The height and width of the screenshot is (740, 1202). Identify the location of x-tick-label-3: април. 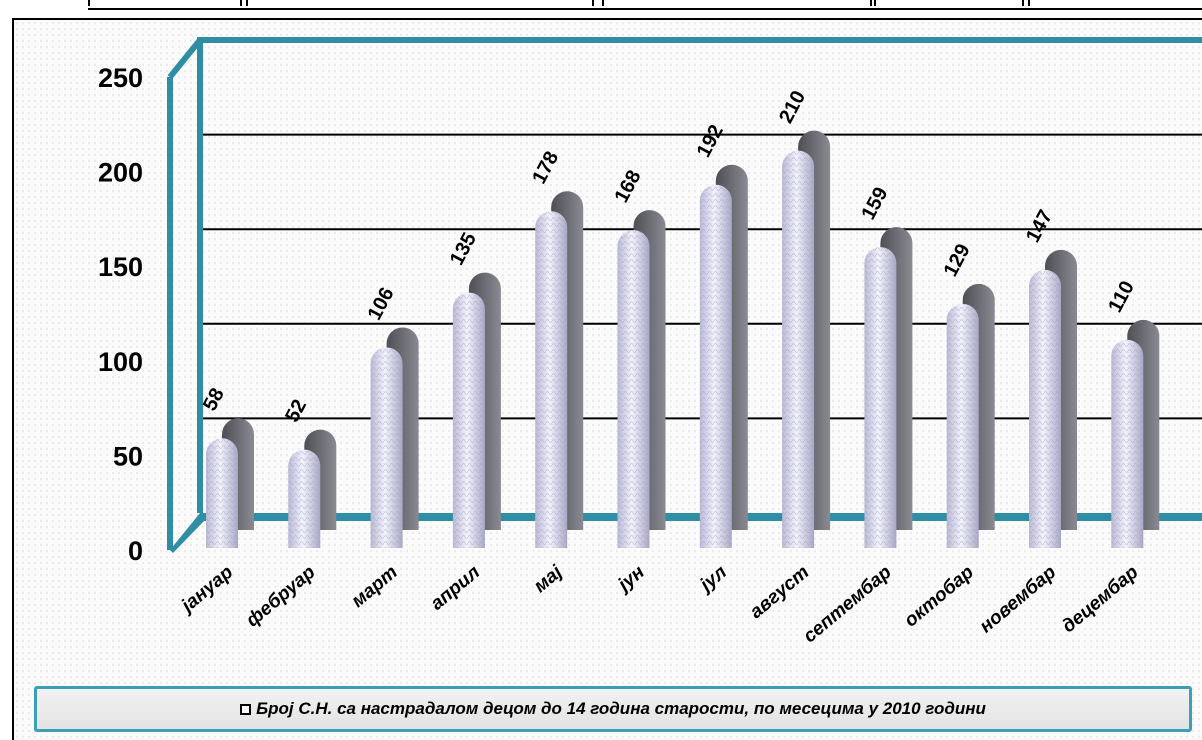
(455, 588).